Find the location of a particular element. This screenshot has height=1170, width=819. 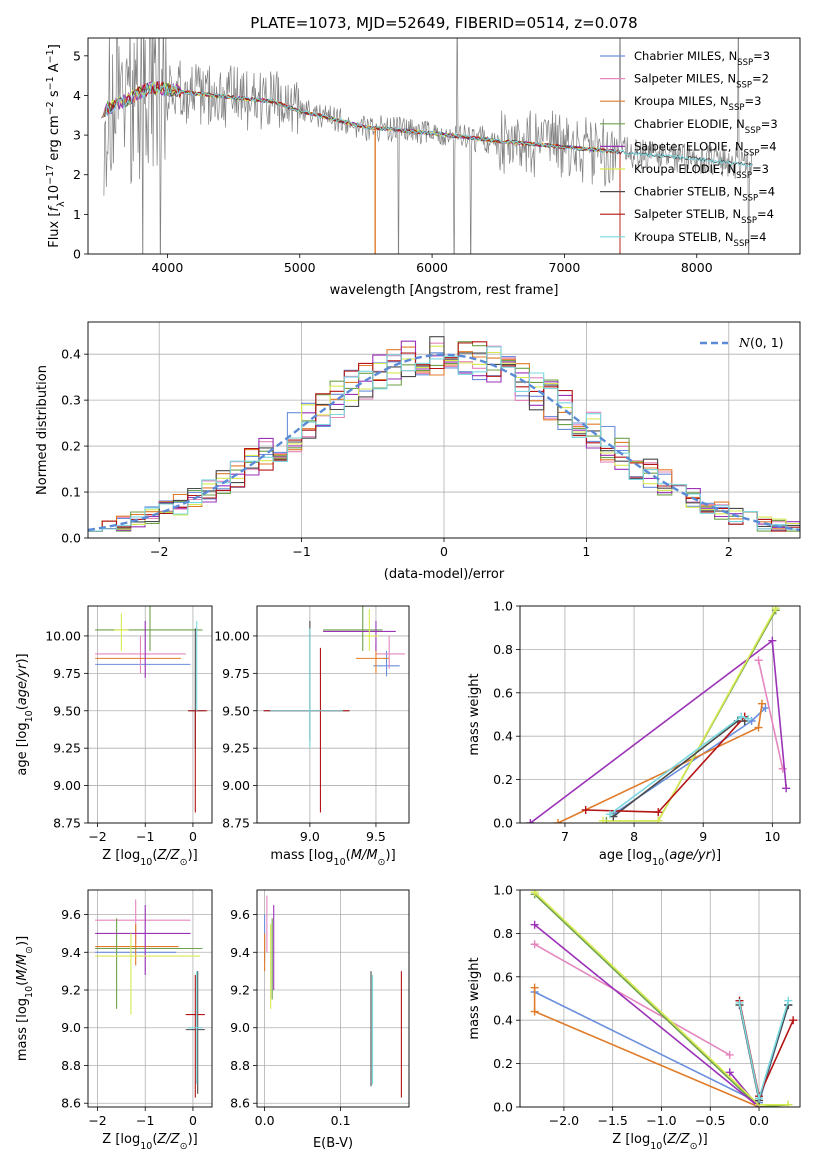

gridlines is located at coordinates (150, 998).